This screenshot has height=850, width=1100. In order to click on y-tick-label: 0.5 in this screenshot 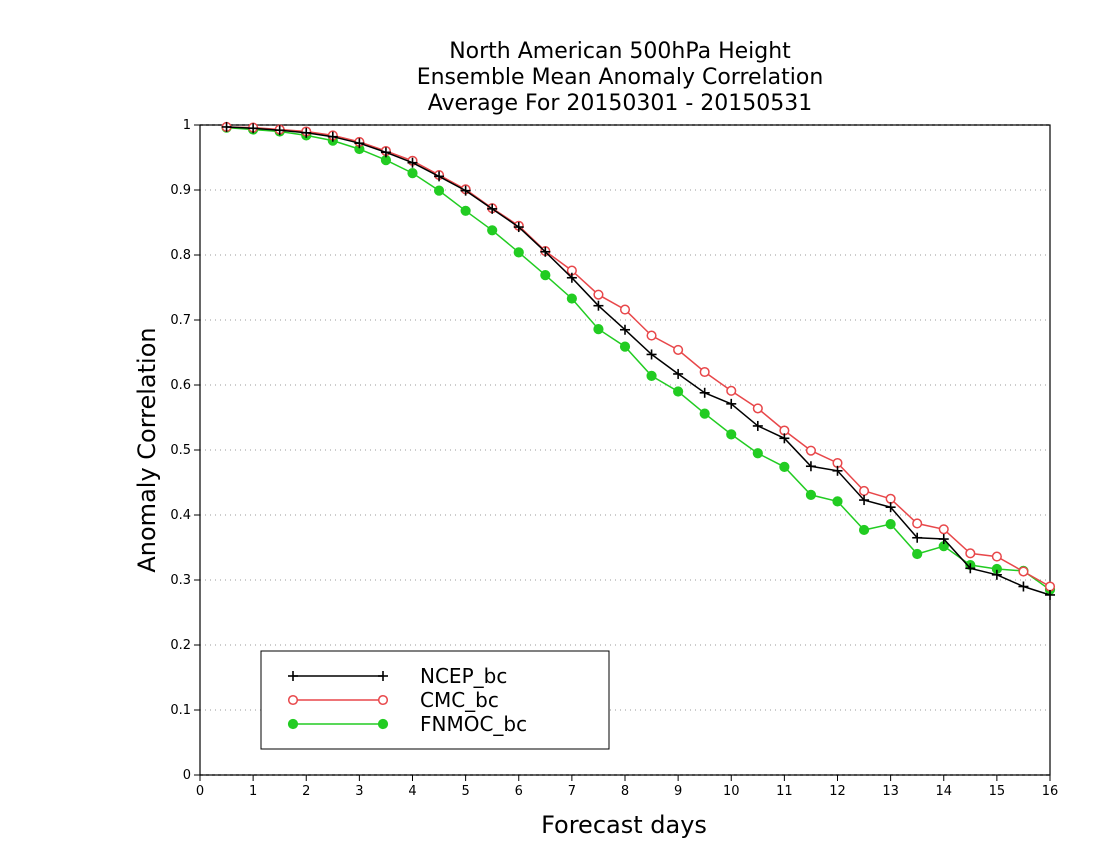, I will do `click(180, 450)`.